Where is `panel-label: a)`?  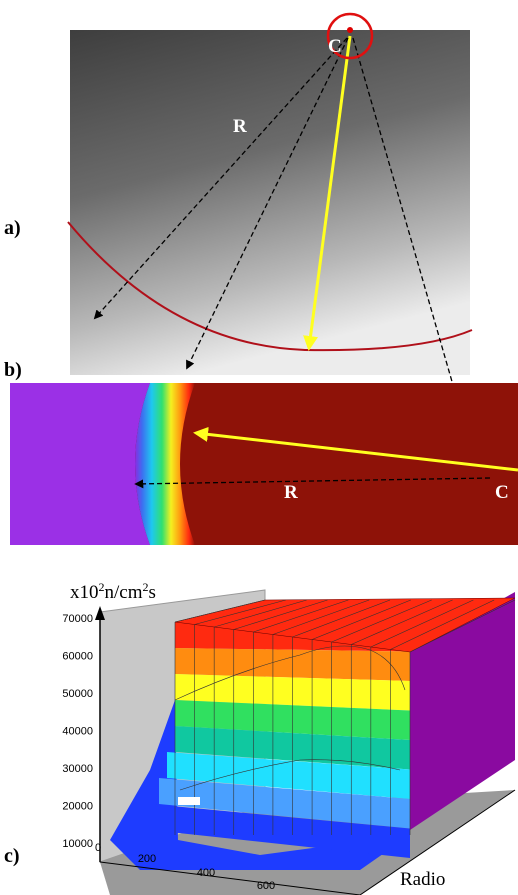
panel-label: a) is located at coordinates (12, 228).